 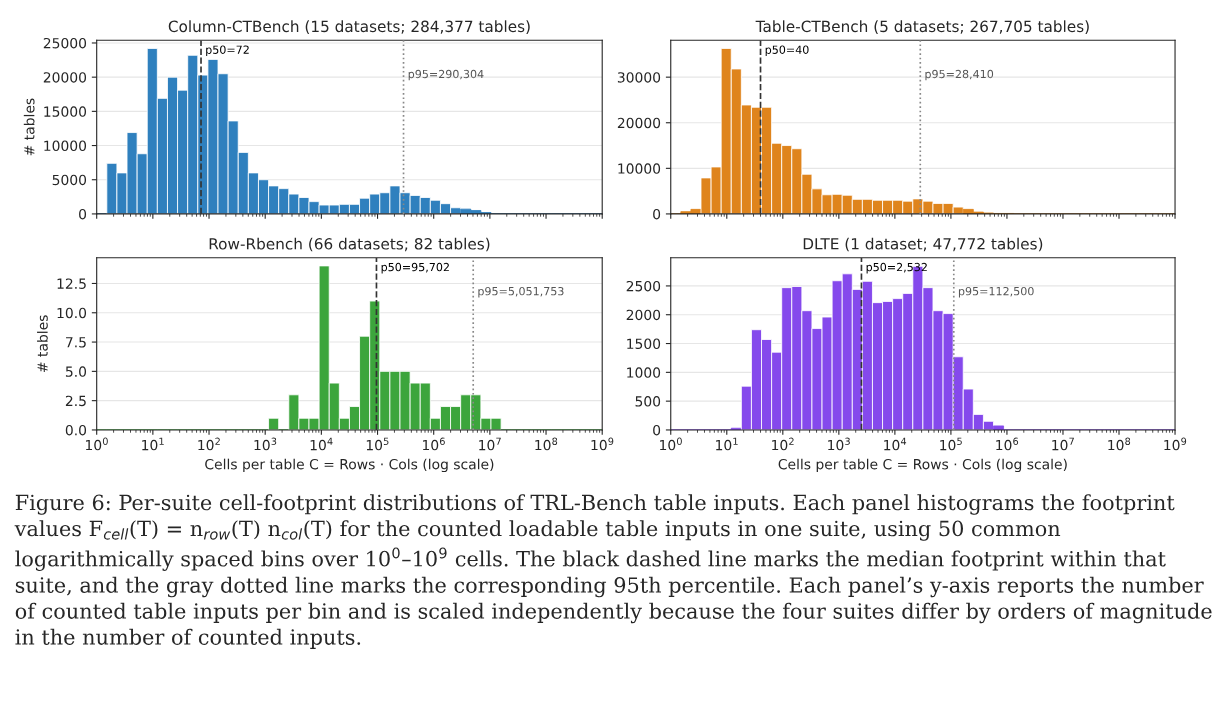 What do you see at coordinates (521, 292) in the screenshot?
I see `ref-line-label: p95=5,051,753` at bounding box center [521, 292].